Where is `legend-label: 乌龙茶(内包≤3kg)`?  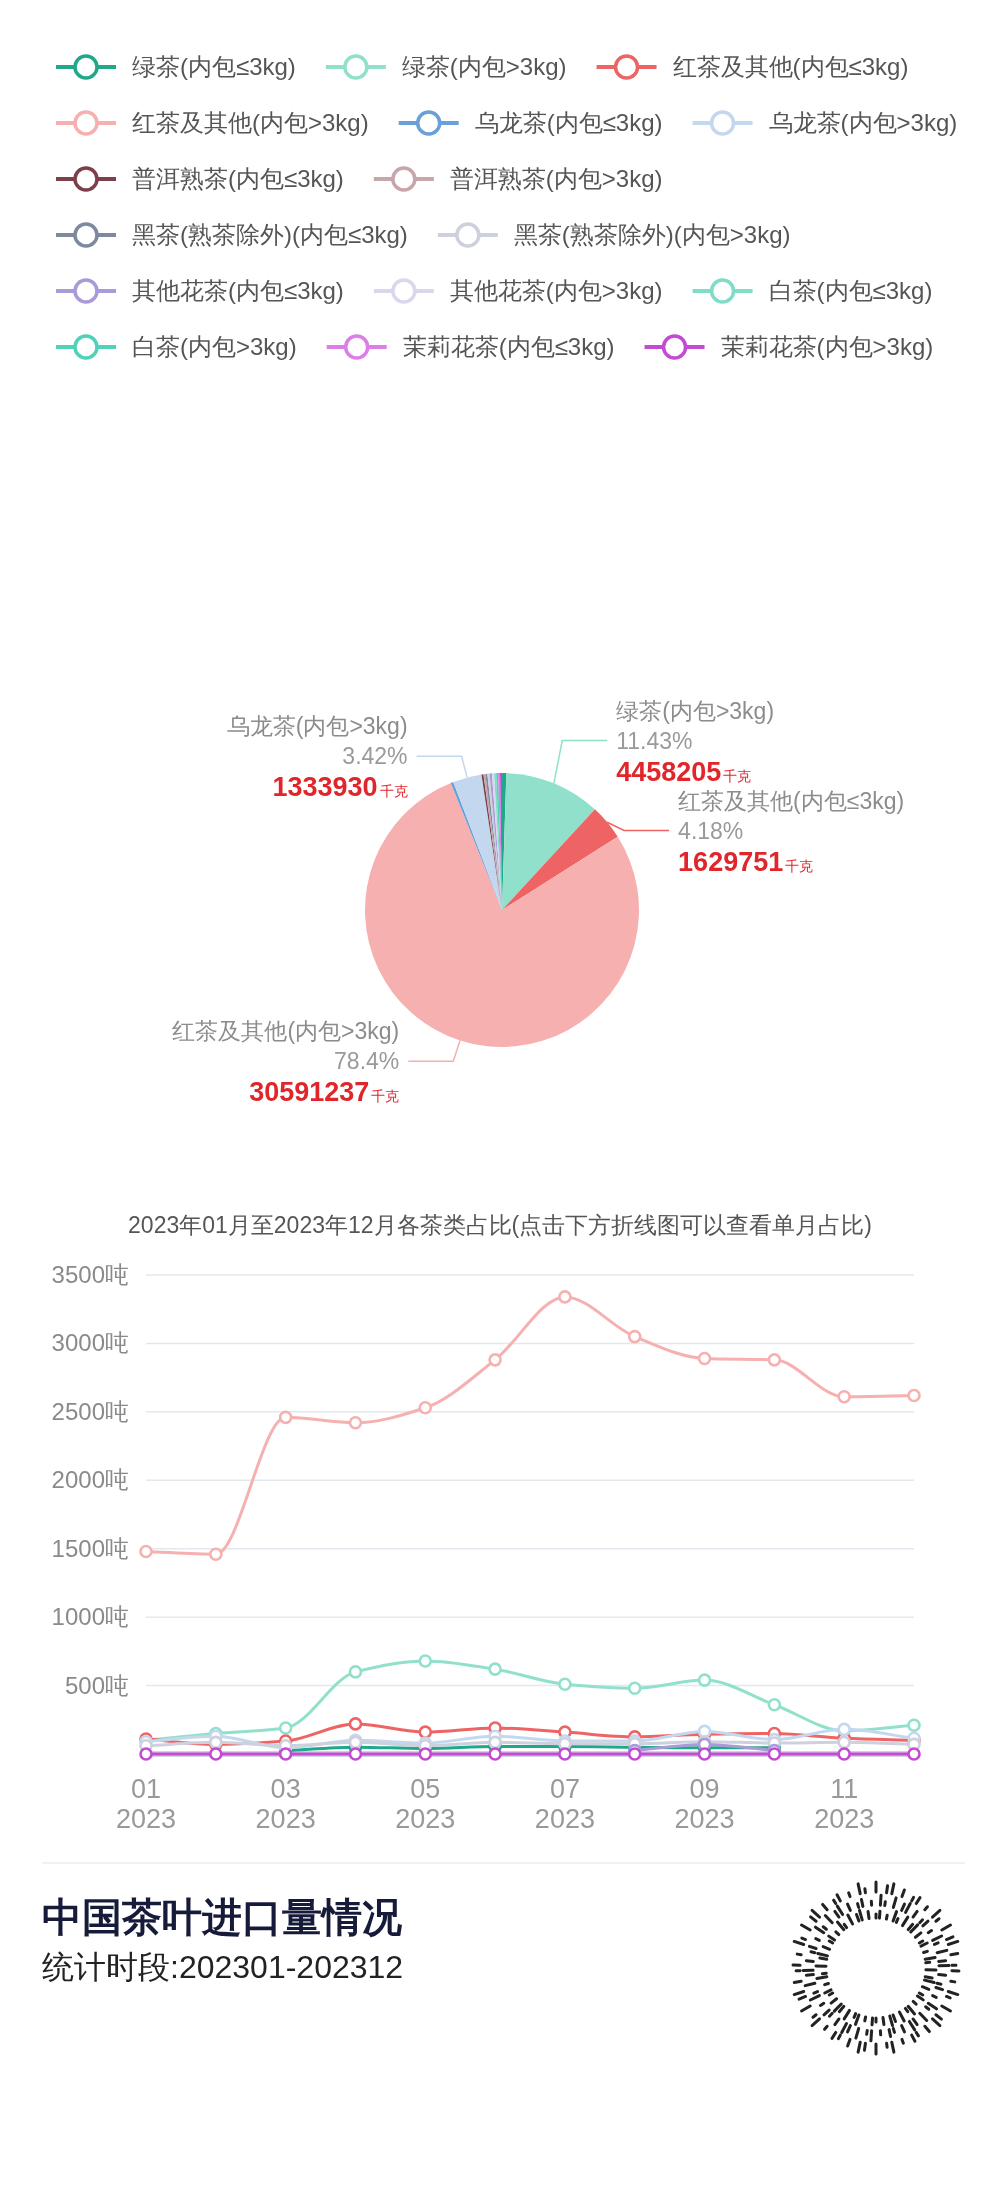 legend-label: 乌龙茶(内包≤3kg) is located at coordinates (568, 122).